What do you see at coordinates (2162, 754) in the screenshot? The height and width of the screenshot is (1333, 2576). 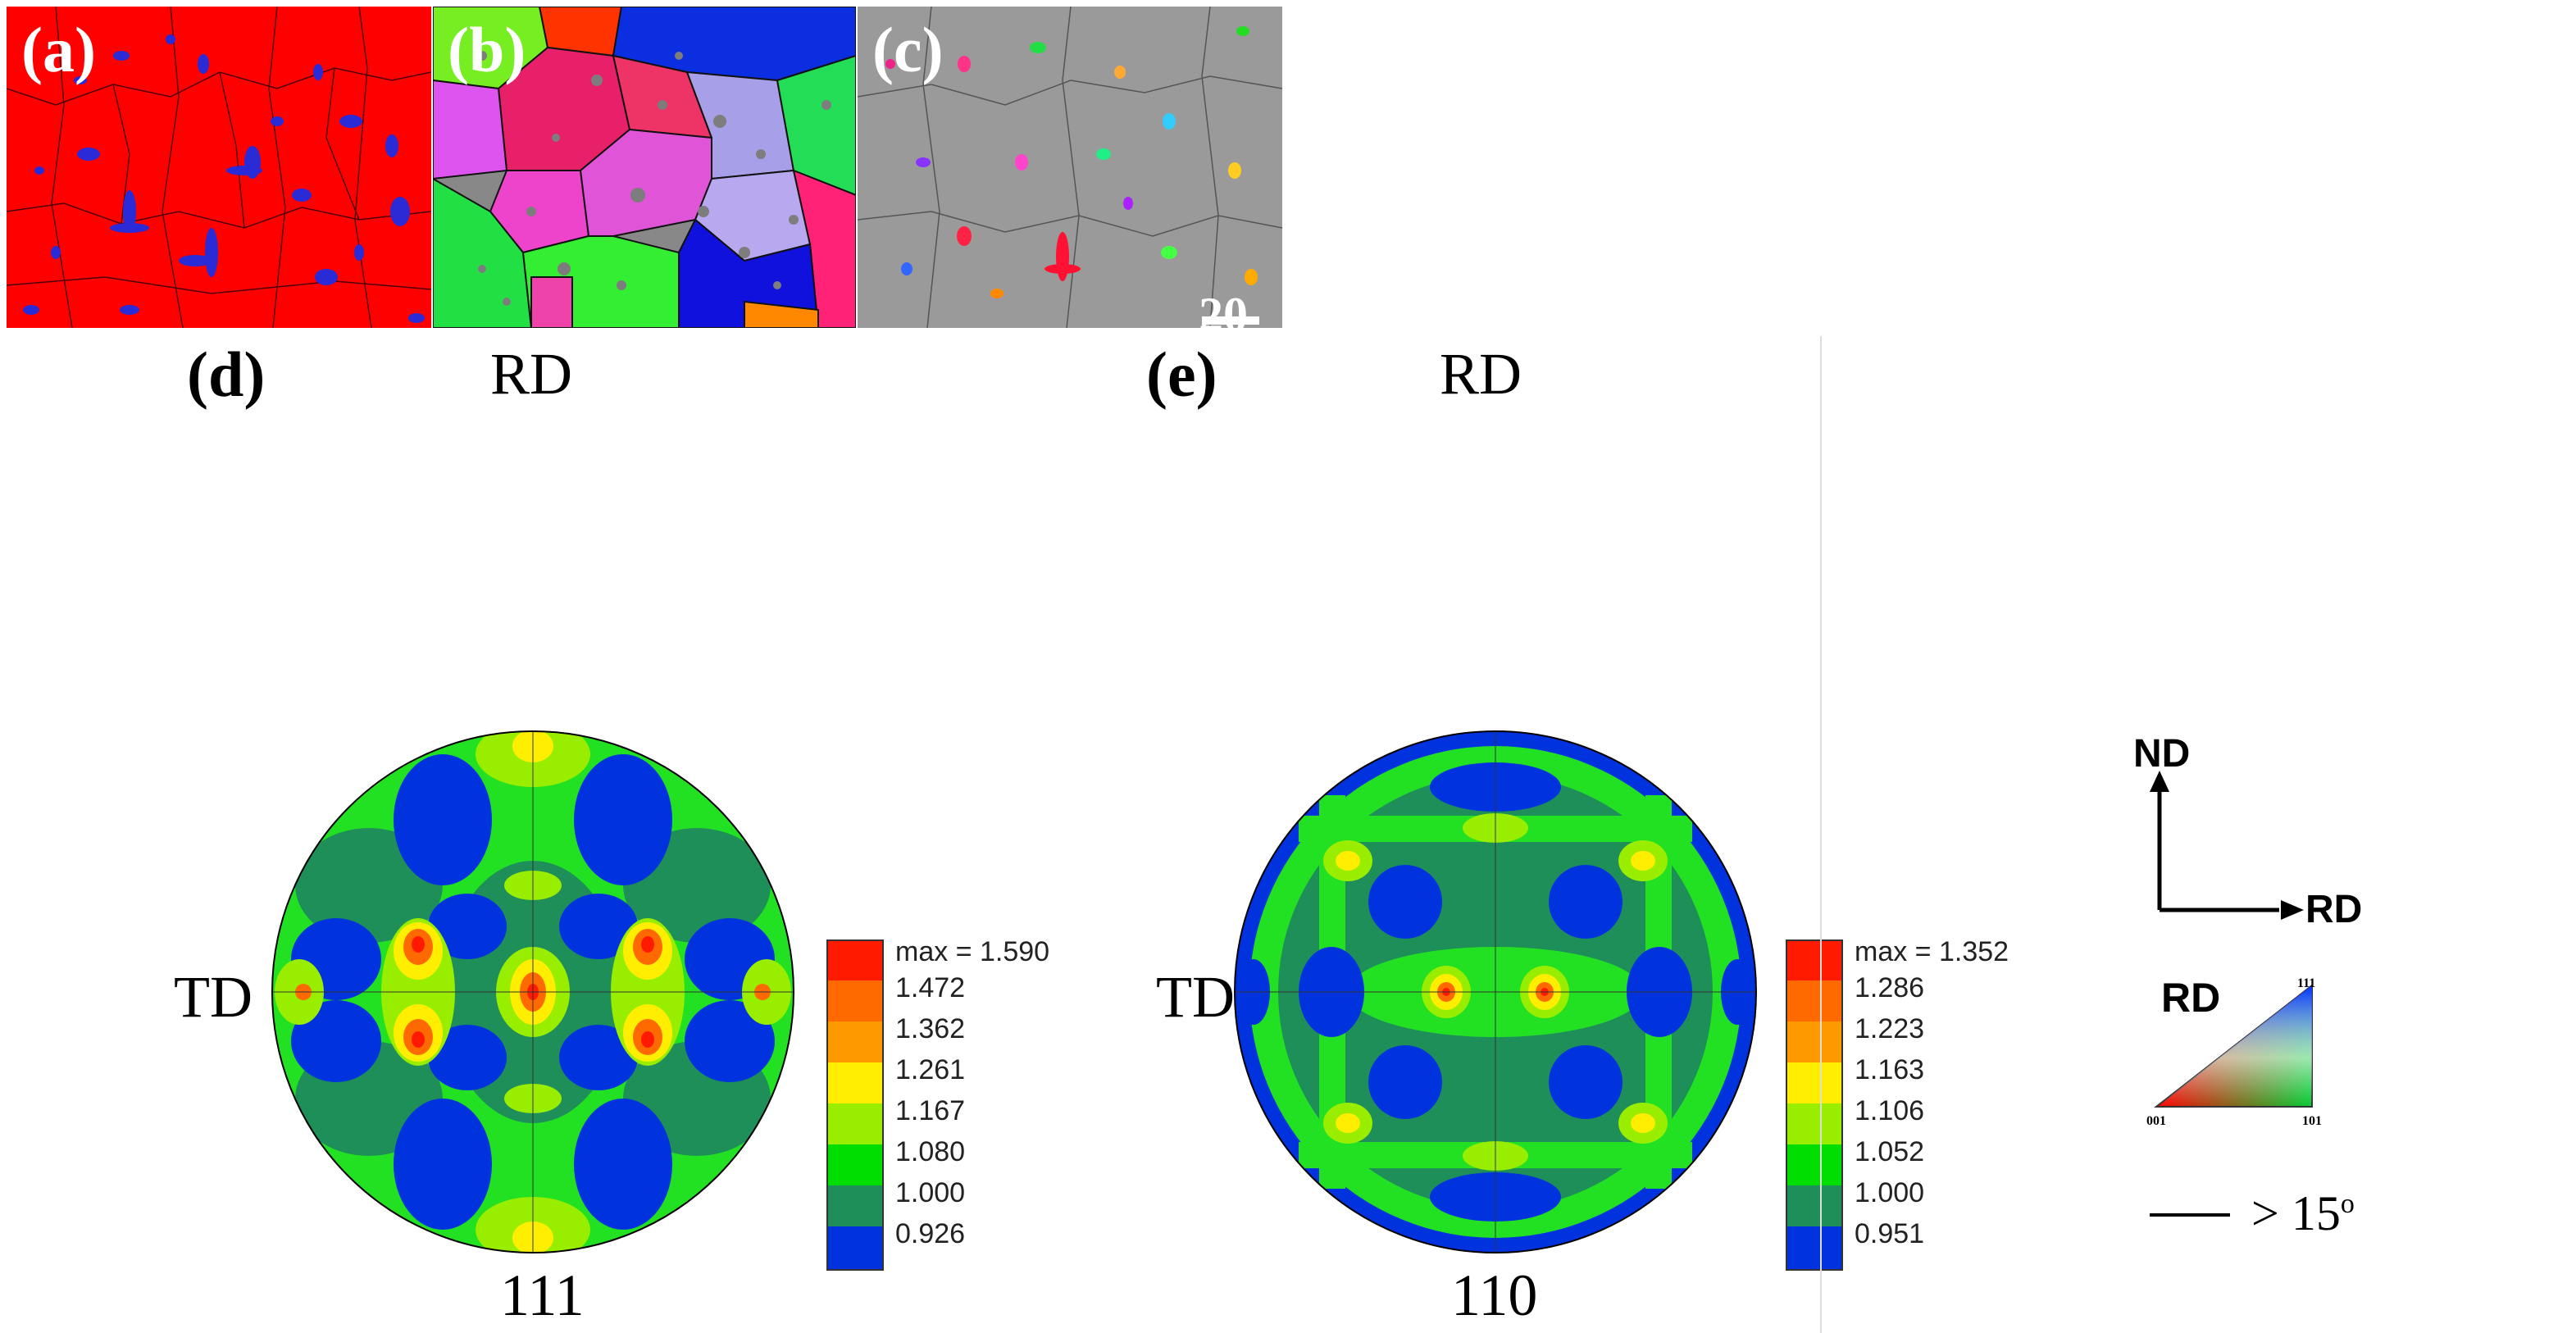 I see `axis-up-label: ND` at bounding box center [2162, 754].